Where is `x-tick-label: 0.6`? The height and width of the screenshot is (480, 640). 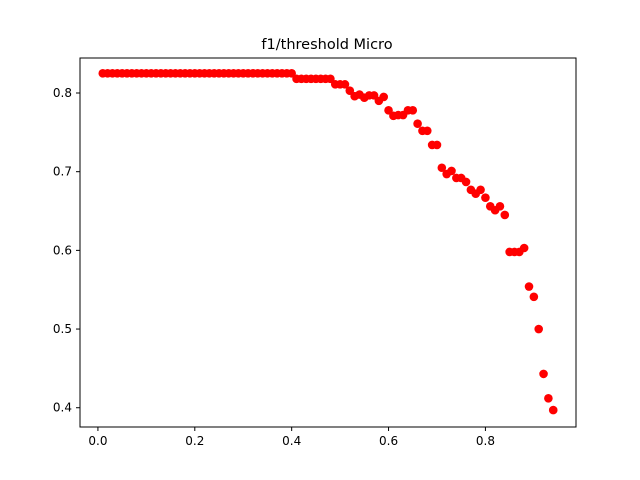
x-tick-label: 0.6 is located at coordinates (388, 441).